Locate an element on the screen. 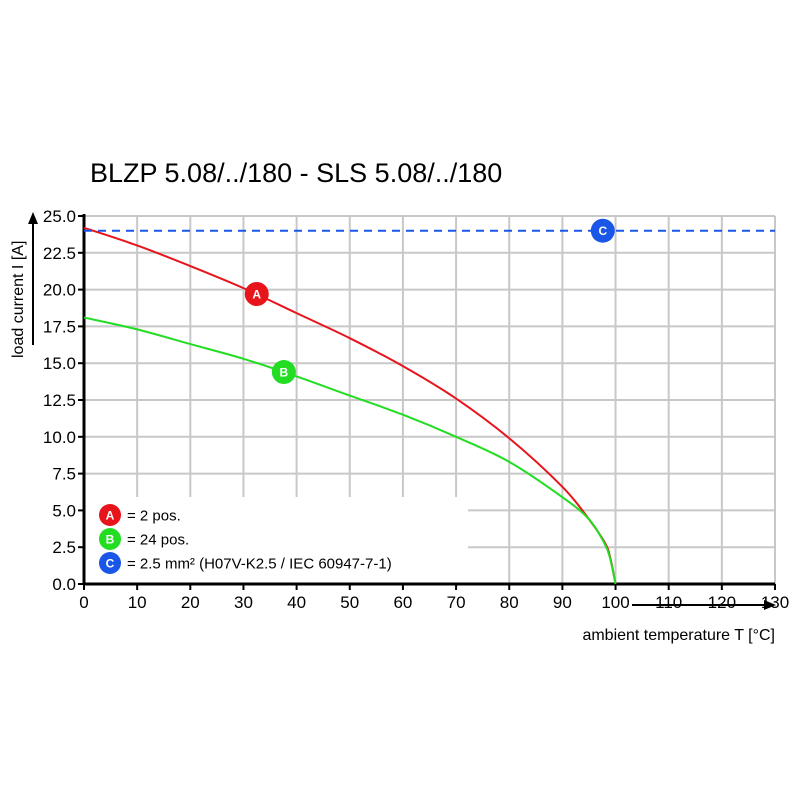 This screenshot has width=800, height=800. x-tick-label: 90 is located at coordinates (562, 602).